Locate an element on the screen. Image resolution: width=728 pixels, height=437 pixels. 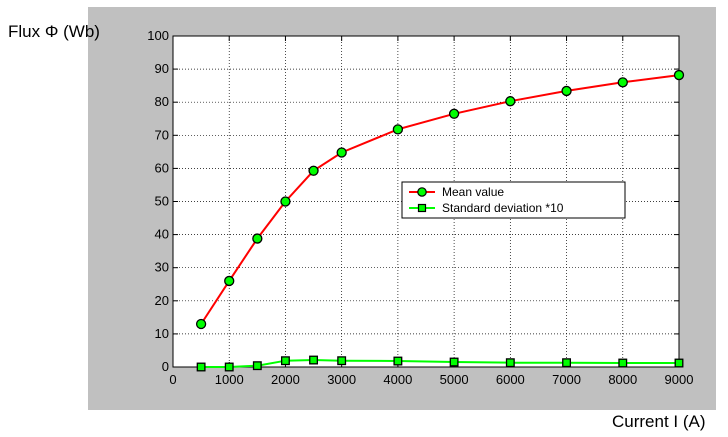
x-tick-label: 8000 is located at coordinates (622, 379).